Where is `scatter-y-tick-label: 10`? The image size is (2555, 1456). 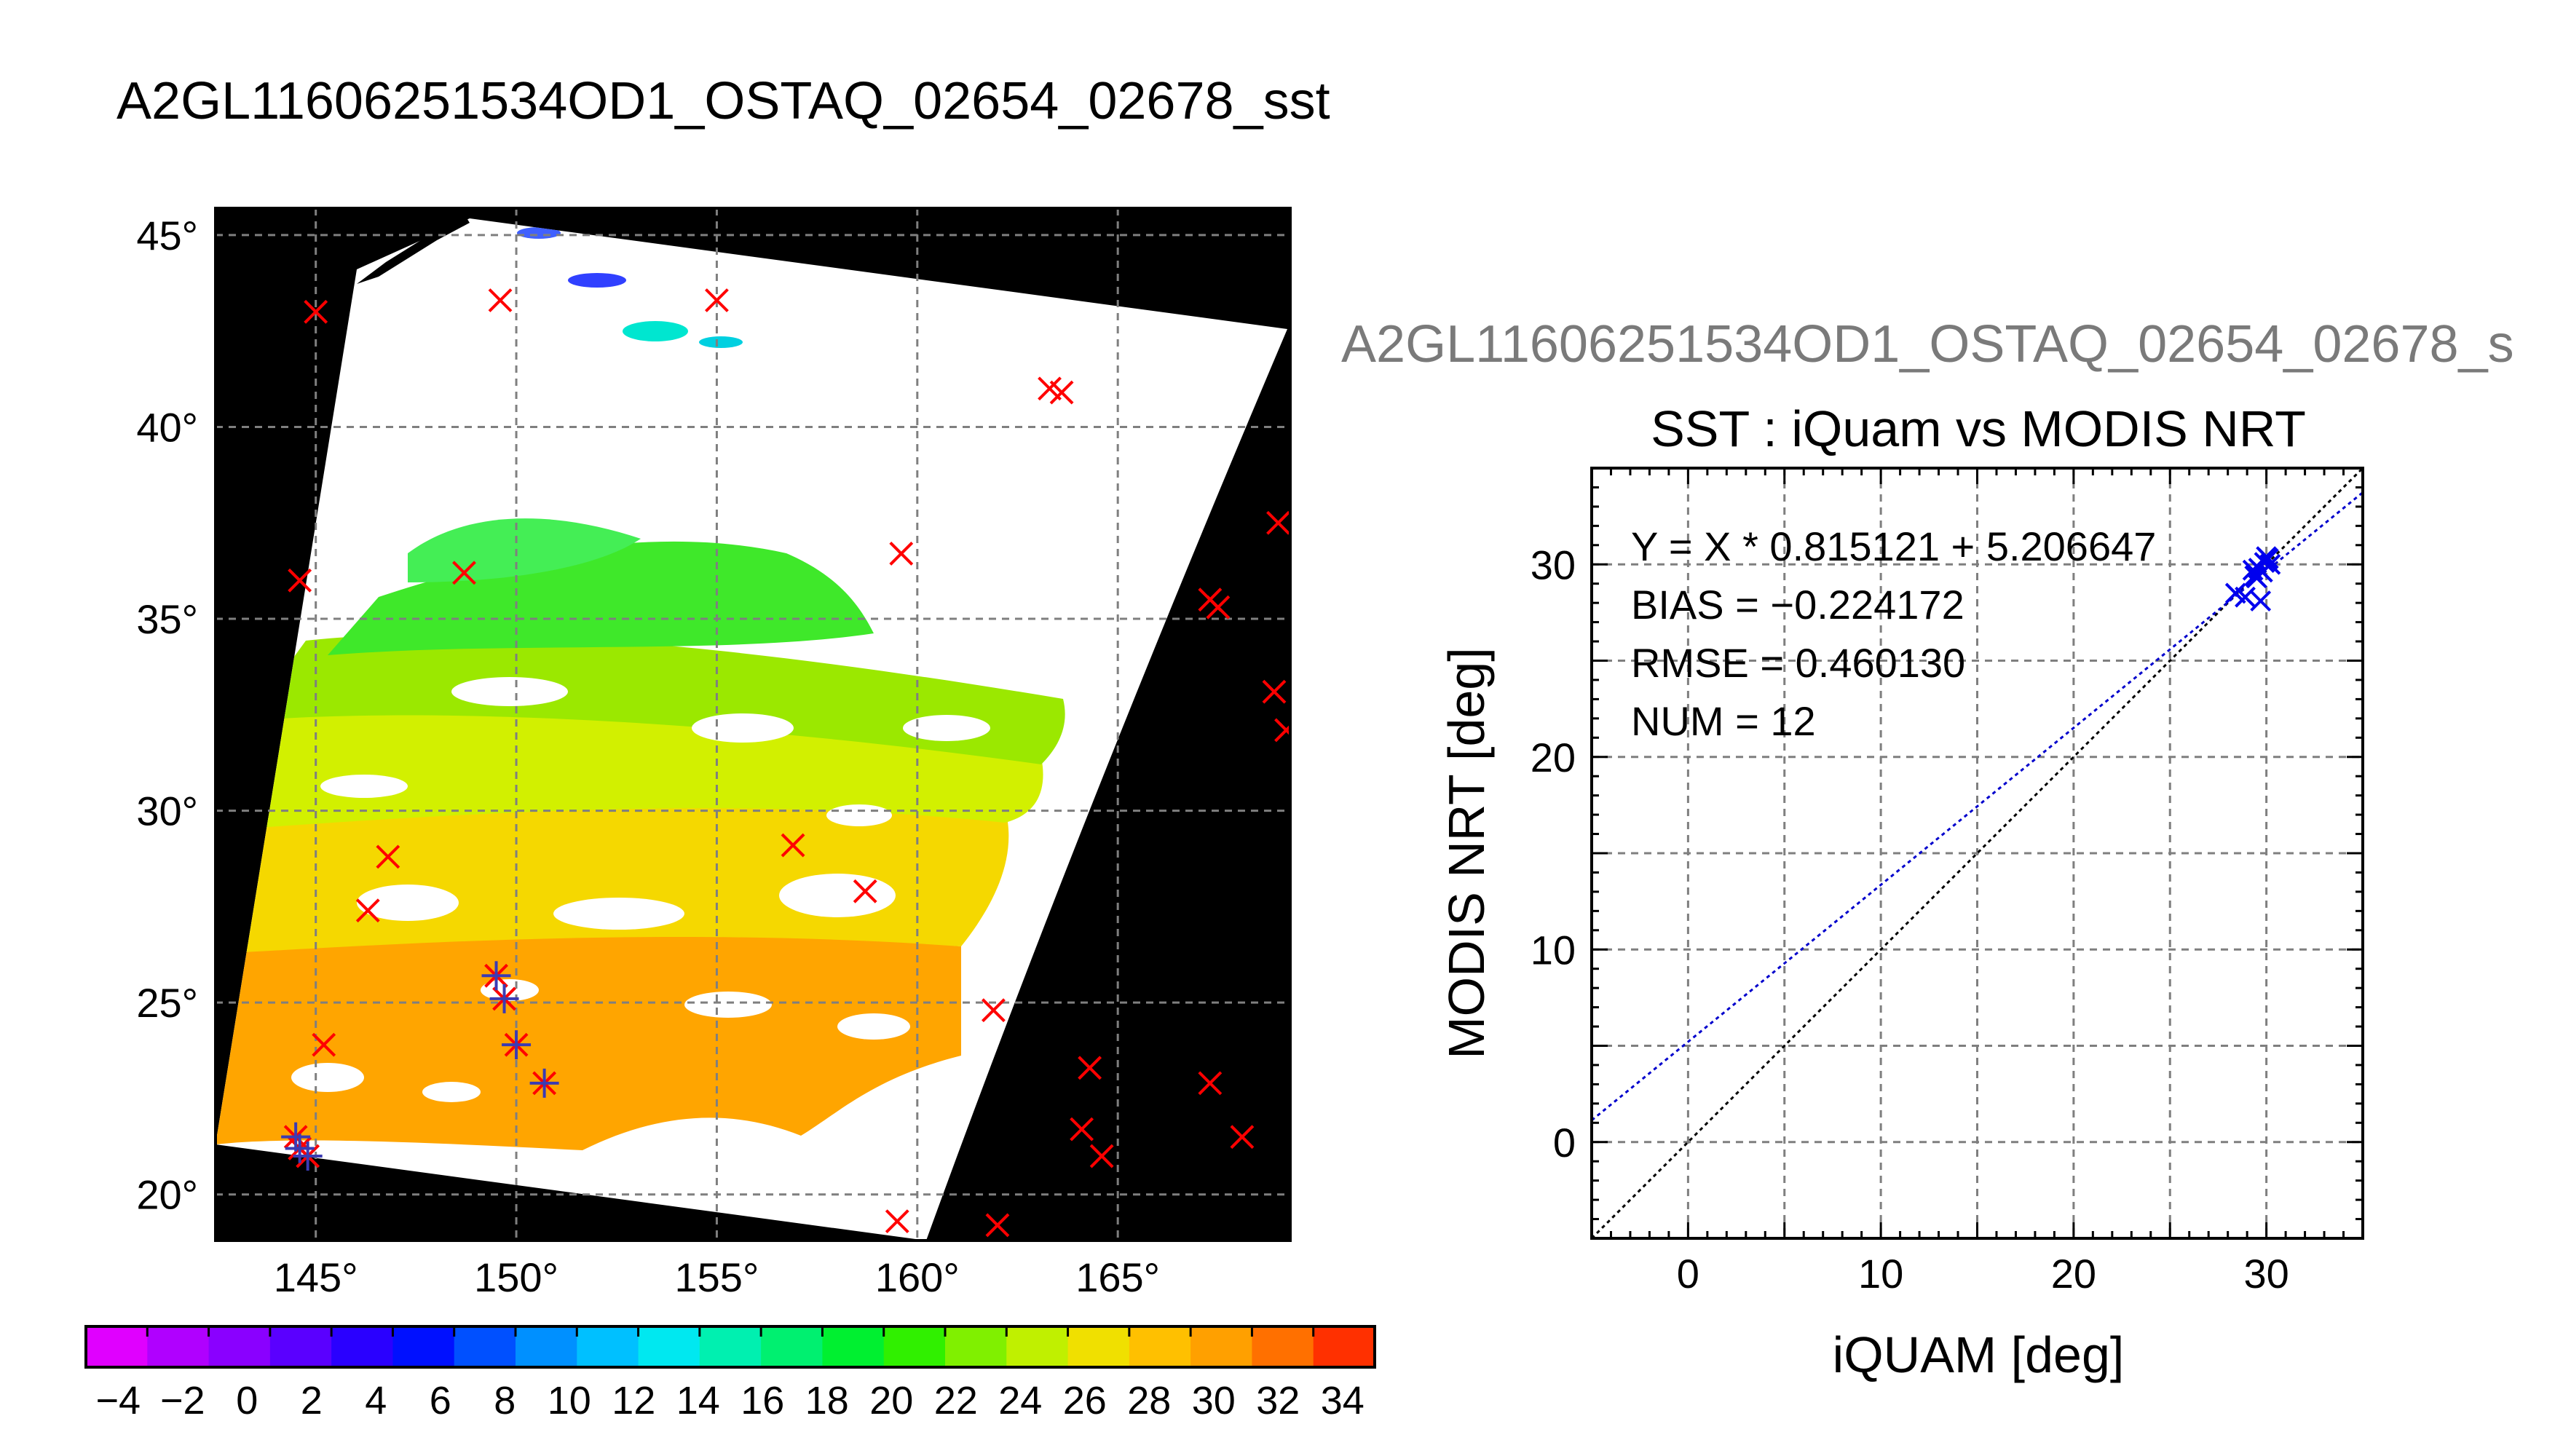 scatter-y-tick-label: 10 is located at coordinates (1553, 950).